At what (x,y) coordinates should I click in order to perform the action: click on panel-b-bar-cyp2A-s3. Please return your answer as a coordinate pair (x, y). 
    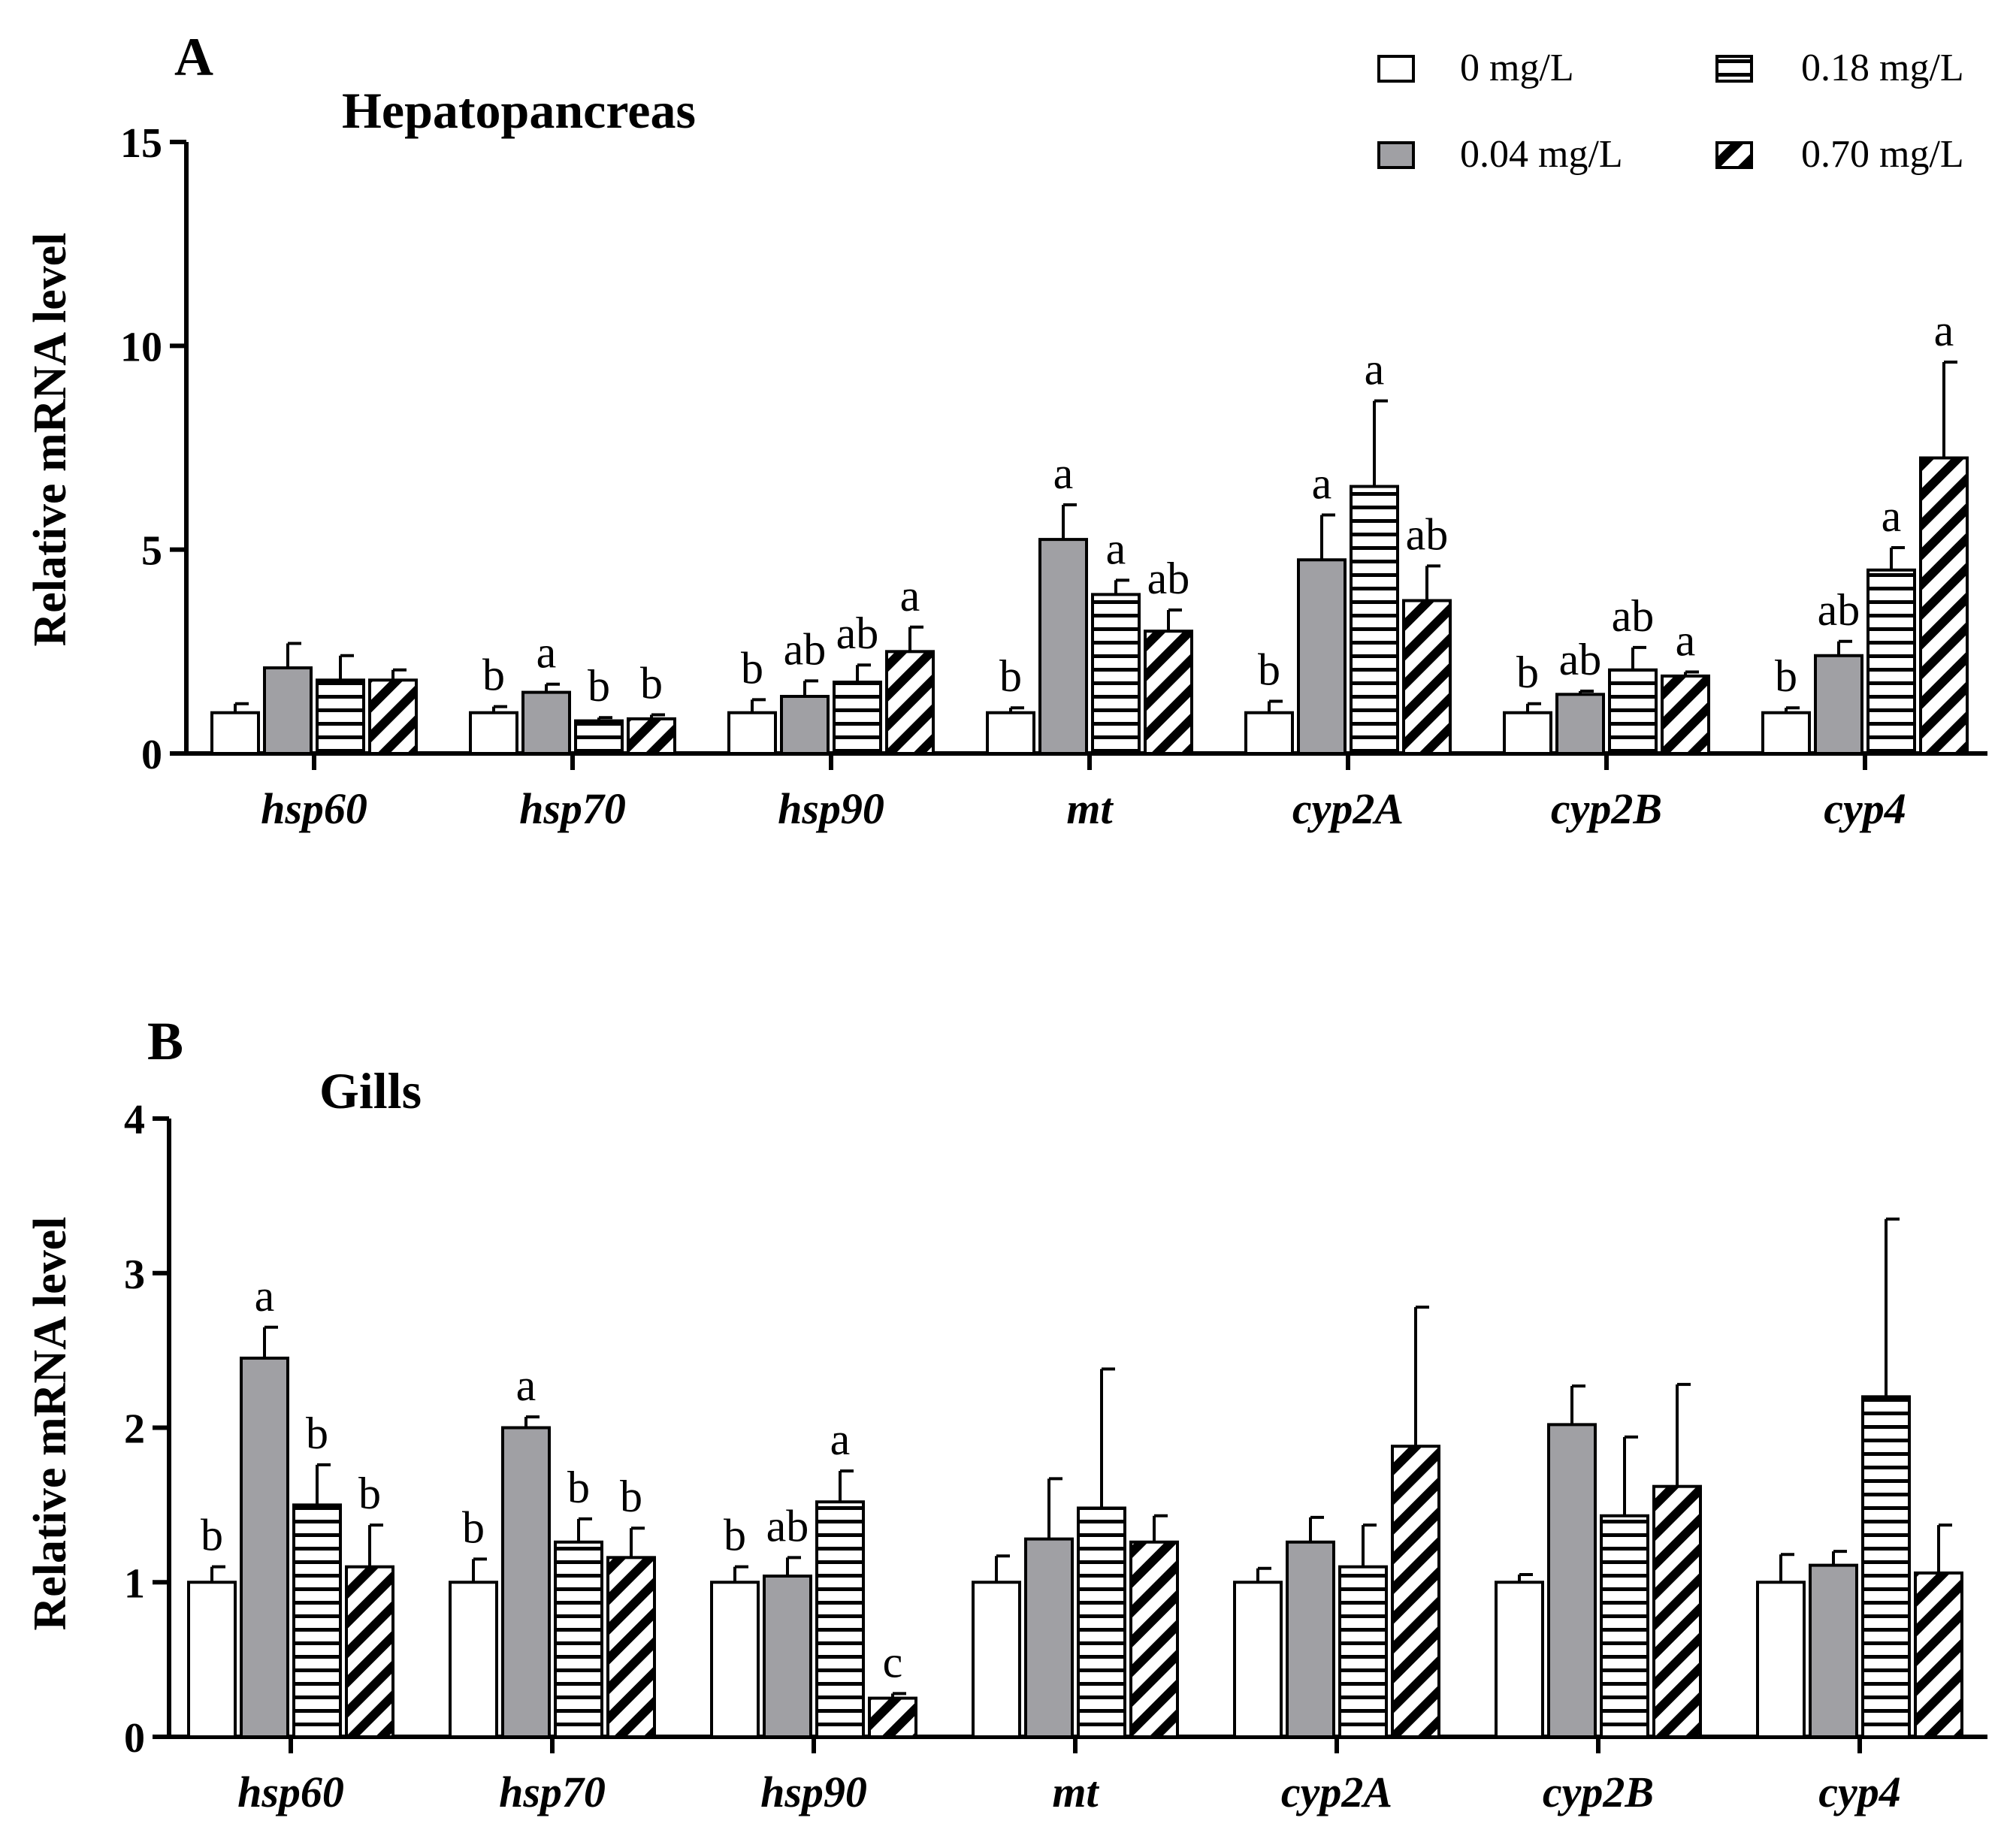
    Looking at the image, I should click on (1415, 1591).